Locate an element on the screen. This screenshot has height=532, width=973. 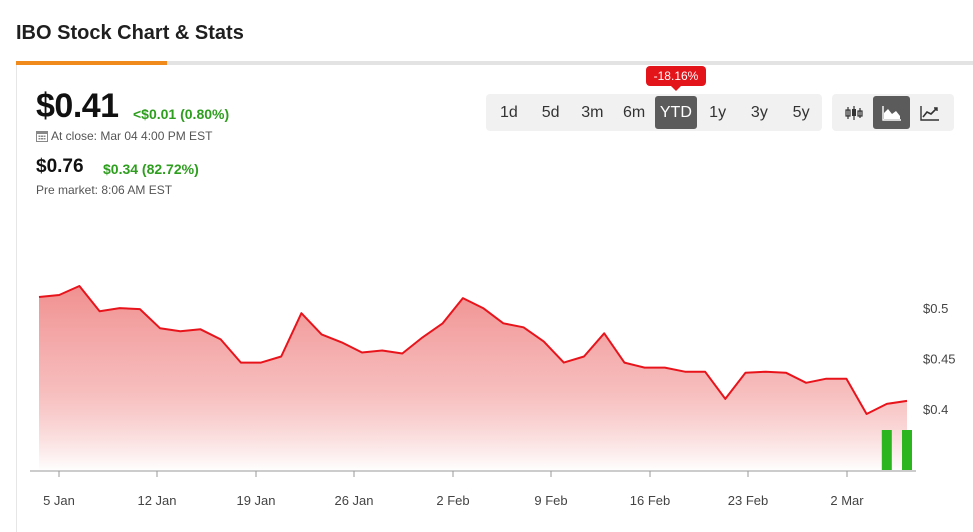
chart-type-selector is located at coordinates (893, 112).